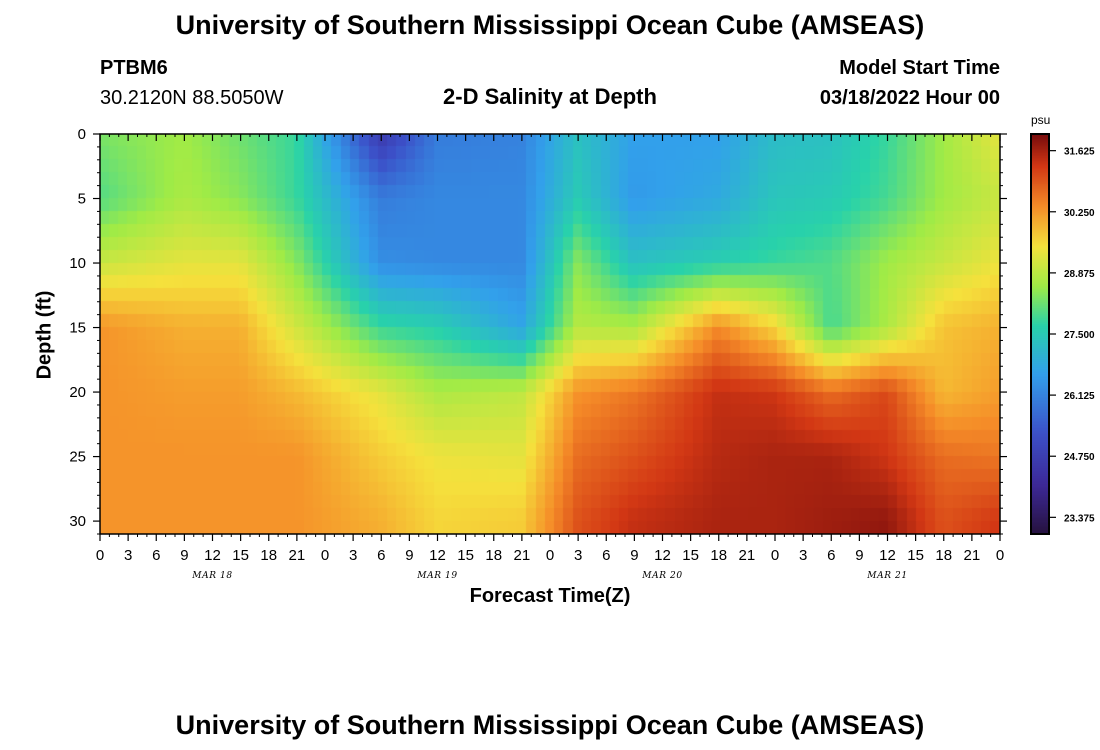 This screenshot has height=750, width=1100. Describe the element at coordinates (919, 68) in the screenshot. I see `model-start-label: Model Start Time` at that location.